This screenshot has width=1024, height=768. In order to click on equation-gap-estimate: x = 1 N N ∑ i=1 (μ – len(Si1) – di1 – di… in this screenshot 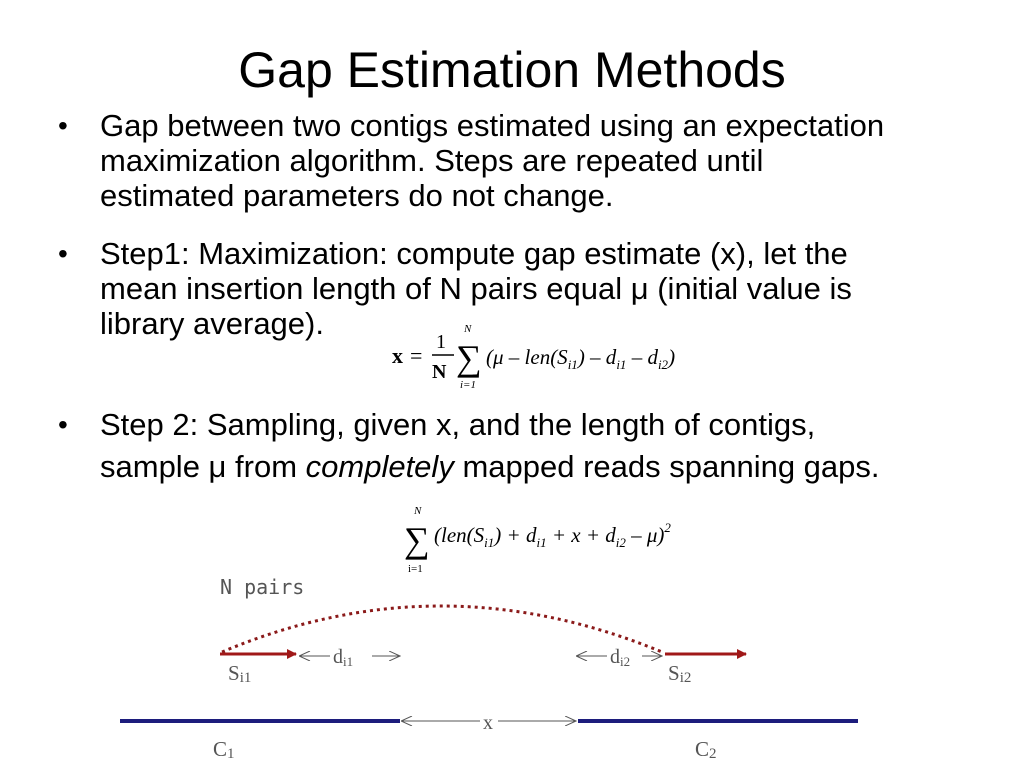, I will do `click(533, 357)`.